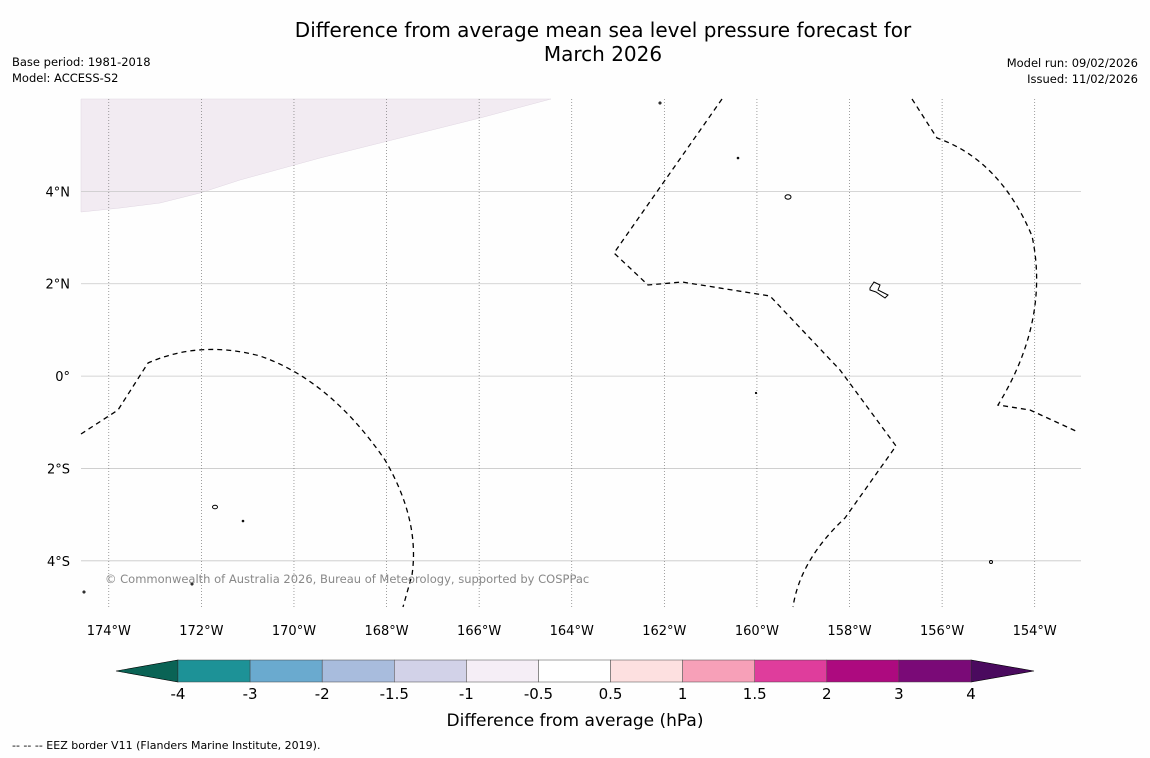 The width and height of the screenshot is (1150, 758). Describe the element at coordinates (322, 694) in the screenshot. I see `colorbar-tick-label: -2` at that location.